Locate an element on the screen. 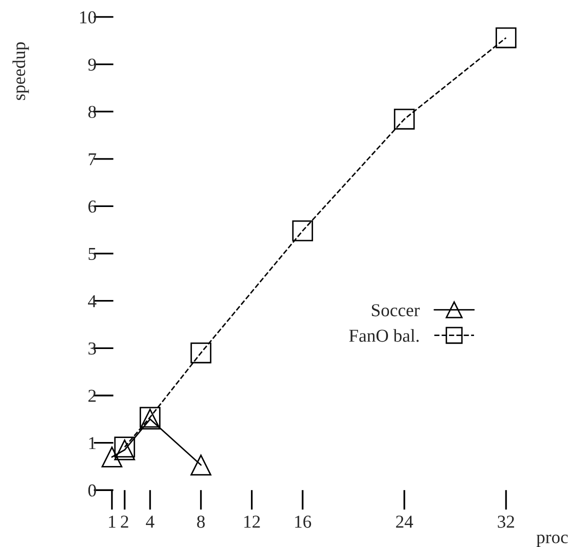 This screenshot has width=577, height=547. x-tick-label: 8 is located at coordinates (201, 522).